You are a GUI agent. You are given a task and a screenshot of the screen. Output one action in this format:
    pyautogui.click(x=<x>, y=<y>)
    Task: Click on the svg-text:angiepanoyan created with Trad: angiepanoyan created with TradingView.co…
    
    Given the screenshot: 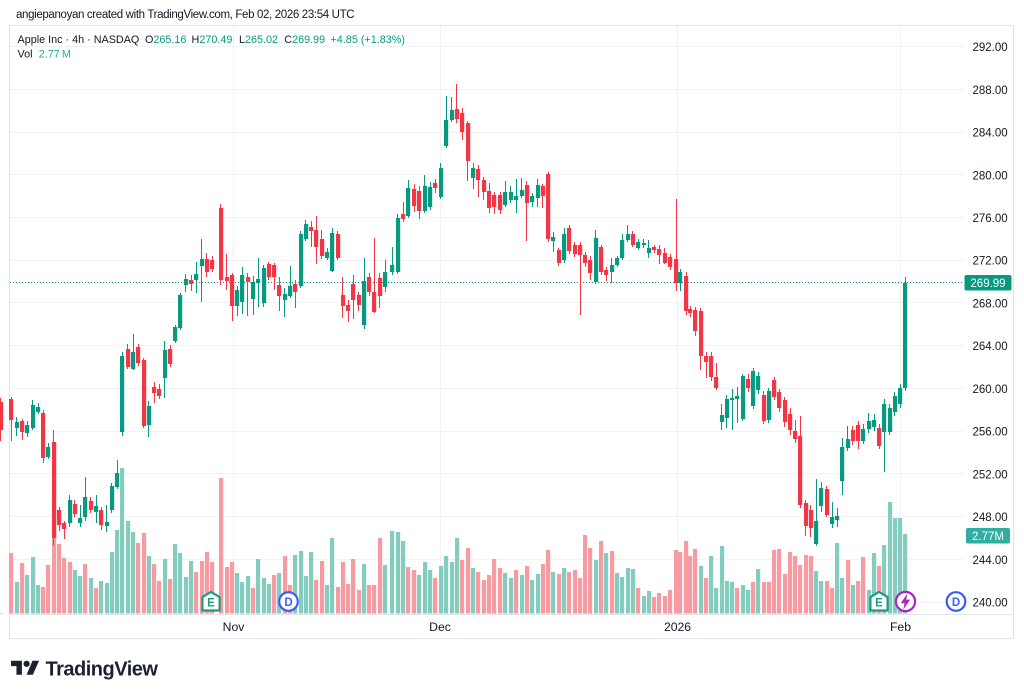 What is the action you would take?
    pyautogui.click(x=185, y=15)
    